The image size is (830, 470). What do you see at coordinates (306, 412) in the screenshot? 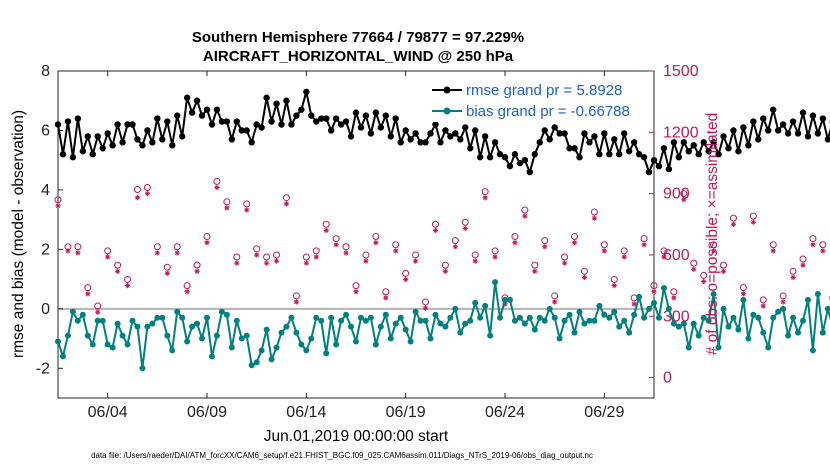
I see `x-tick-label: 06/14` at bounding box center [306, 412].